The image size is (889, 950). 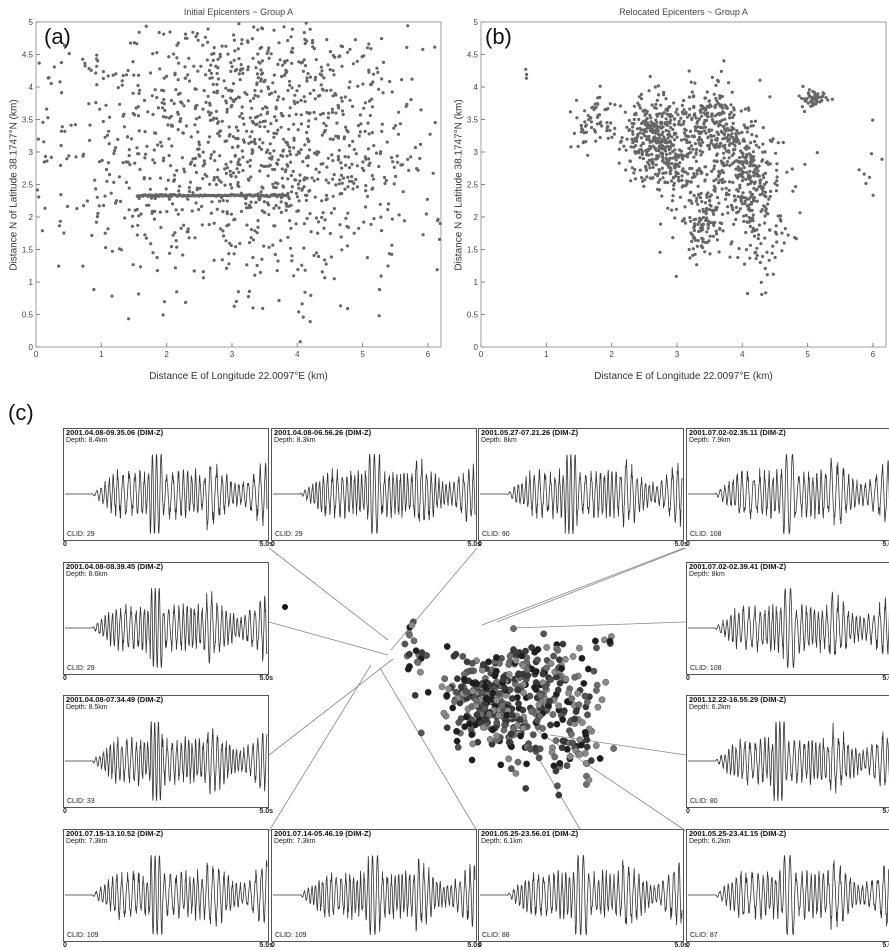 I want to click on waveform-time-end: 5.0s, so click(x=885, y=811).